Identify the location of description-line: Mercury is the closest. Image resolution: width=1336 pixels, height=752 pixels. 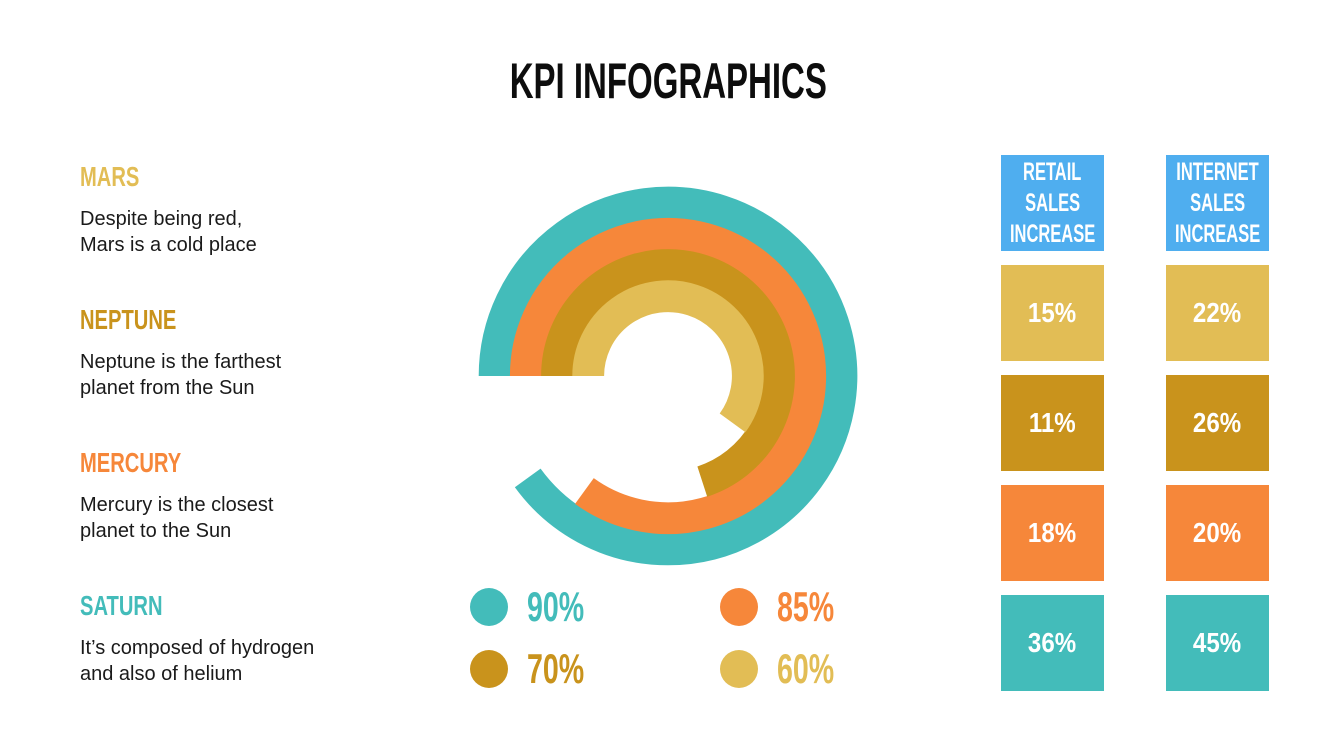
(177, 505).